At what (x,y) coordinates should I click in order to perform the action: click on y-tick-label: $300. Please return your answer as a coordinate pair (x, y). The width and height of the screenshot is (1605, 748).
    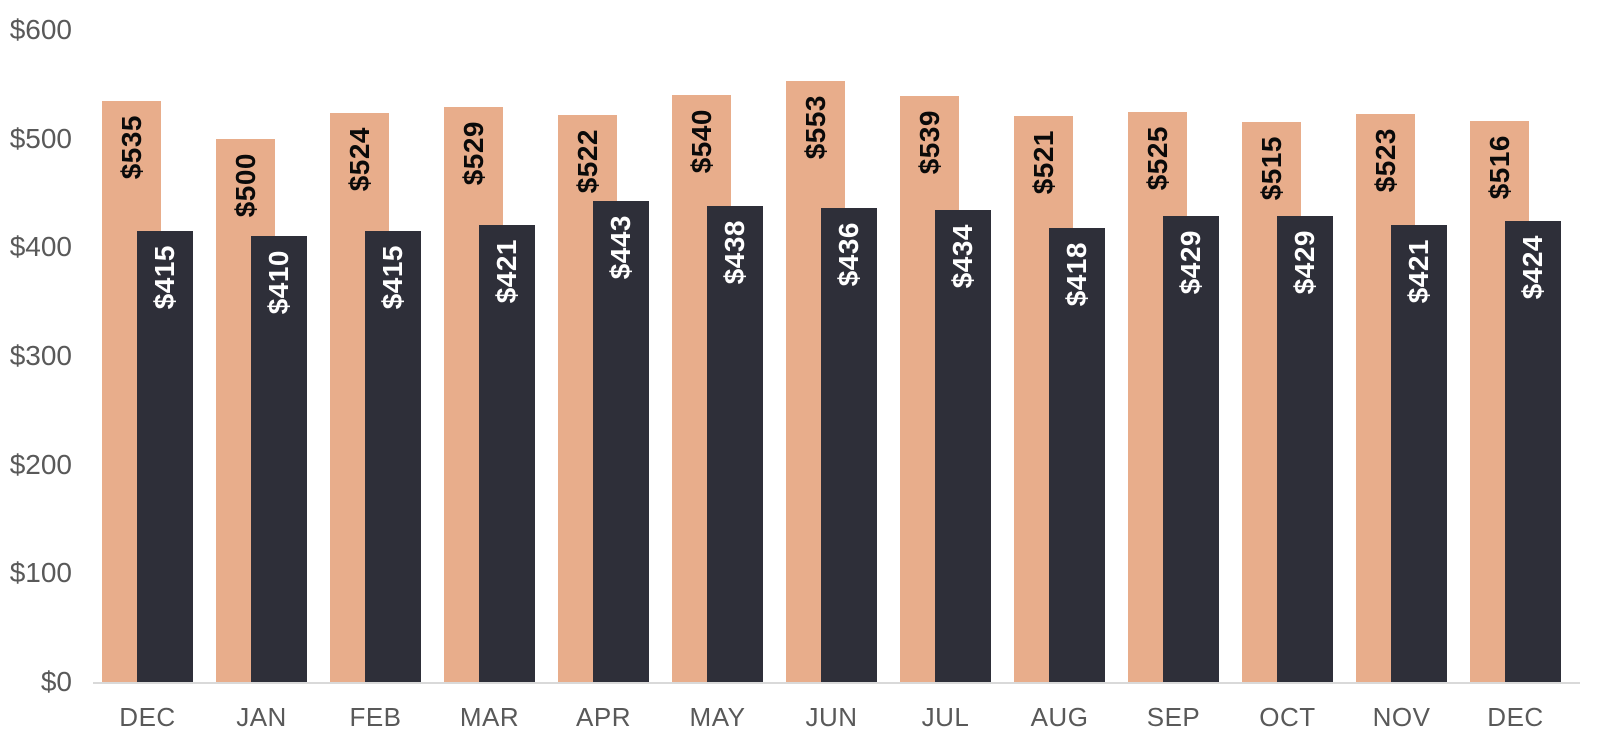
    Looking at the image, I should click on (40, 355).